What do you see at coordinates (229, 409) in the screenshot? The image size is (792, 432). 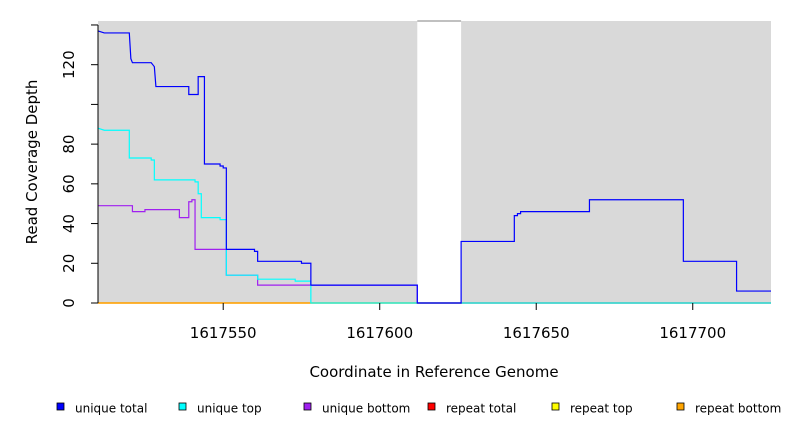 I see `legend-label: unique top` at bounding box center [229, 409].